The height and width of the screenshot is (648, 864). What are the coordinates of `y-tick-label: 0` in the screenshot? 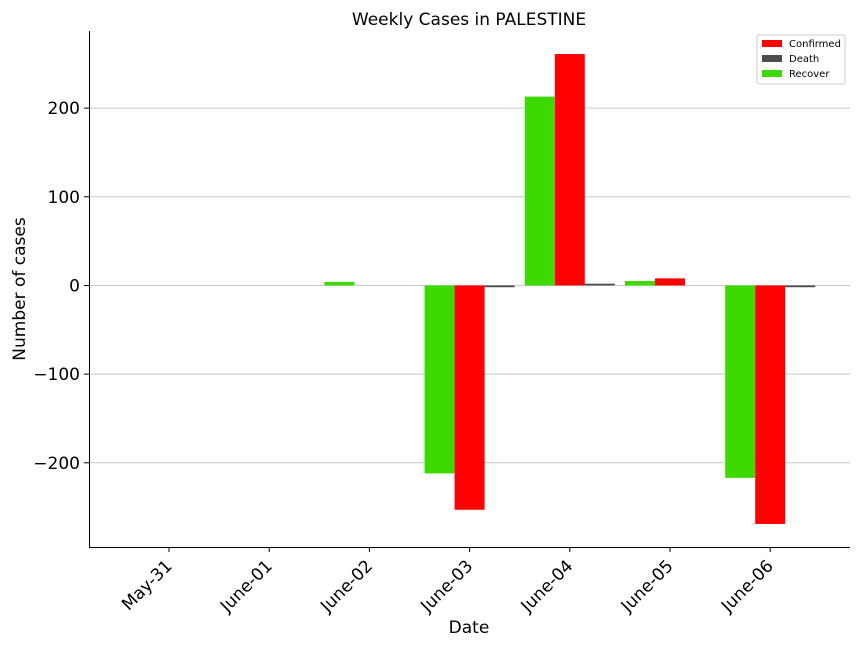 It's located at (74, 286).